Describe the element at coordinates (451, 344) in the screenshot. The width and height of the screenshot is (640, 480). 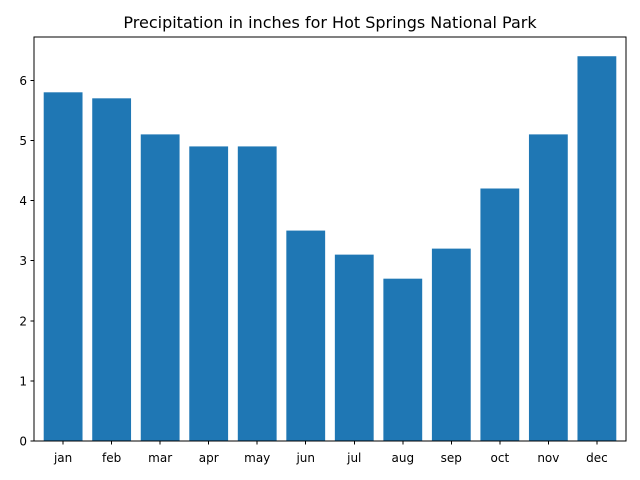
I see `bar-sep` at that location.